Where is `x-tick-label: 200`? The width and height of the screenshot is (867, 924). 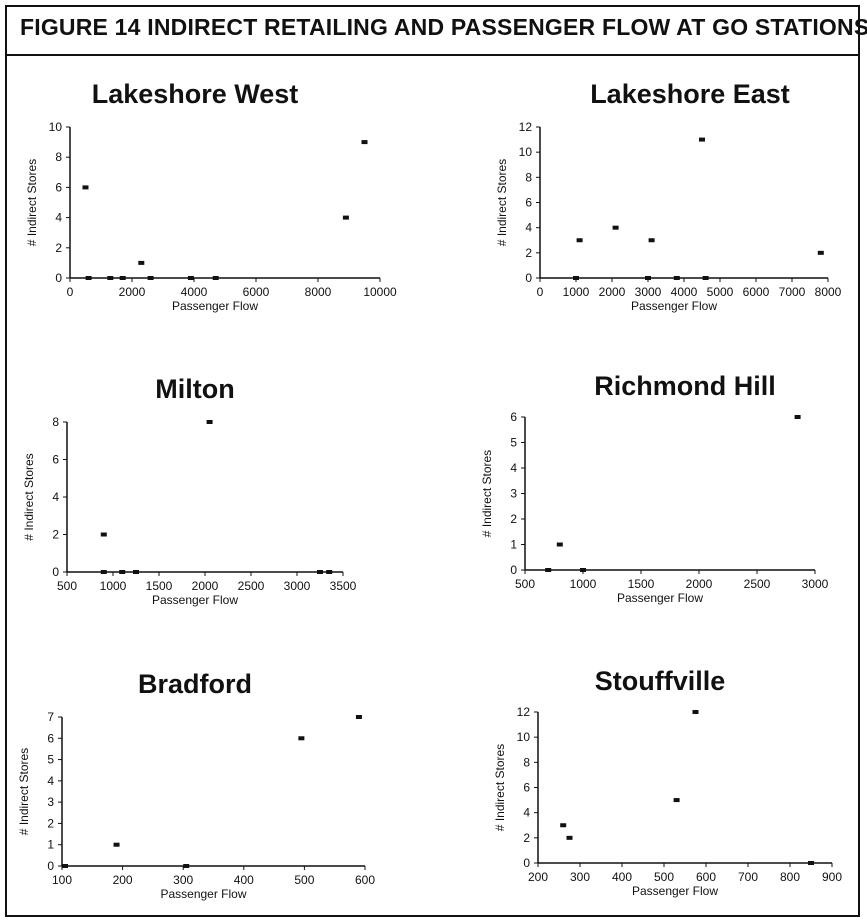 x-tick-label: 200 is located at coordinates (538, 877).